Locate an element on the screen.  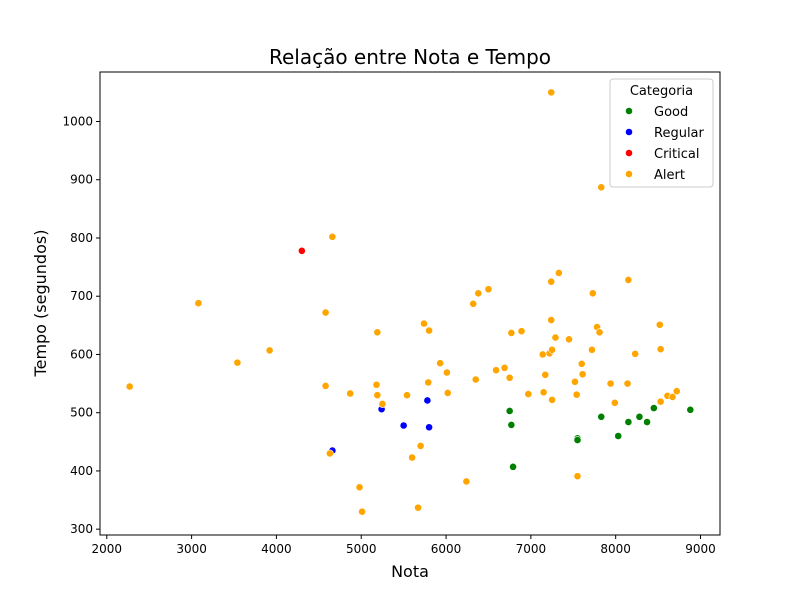
legend-label-regular: Regular is located at coordinates (679, 133).